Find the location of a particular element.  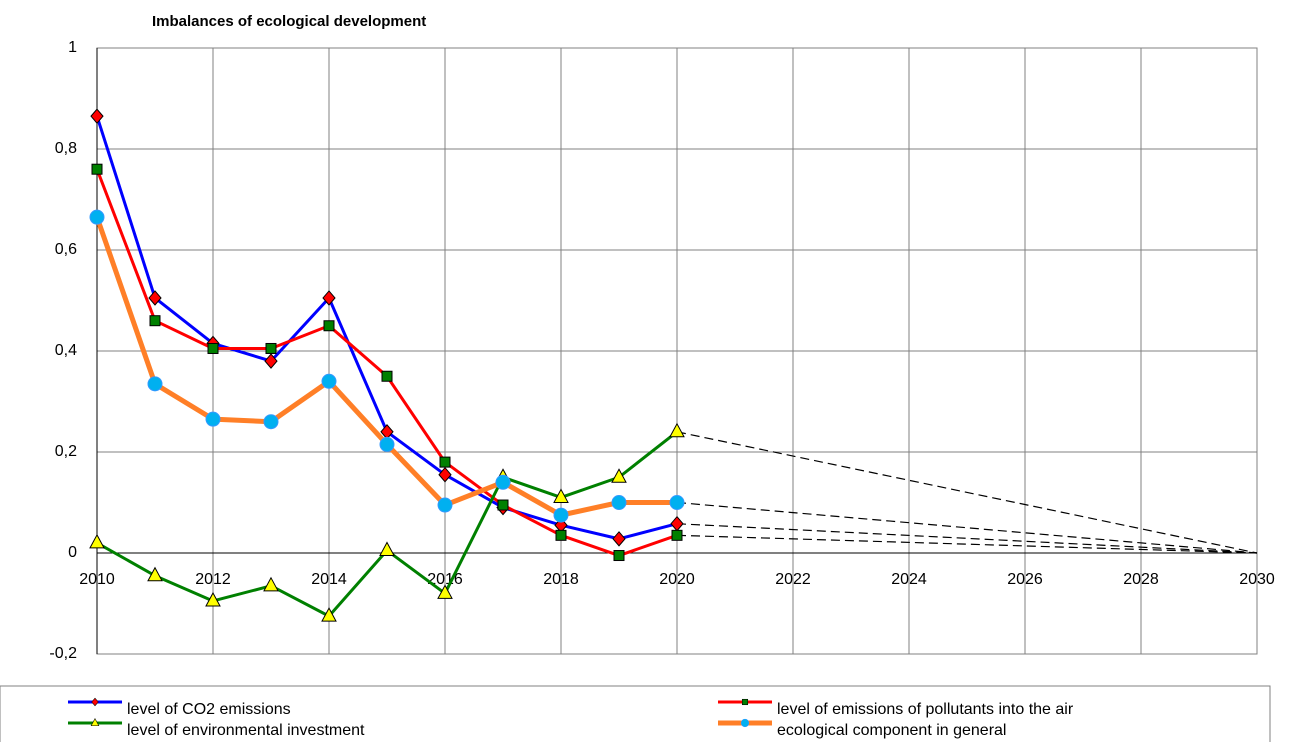

legend-label: level of CO2 emissions is located at coordinates (209, 709).